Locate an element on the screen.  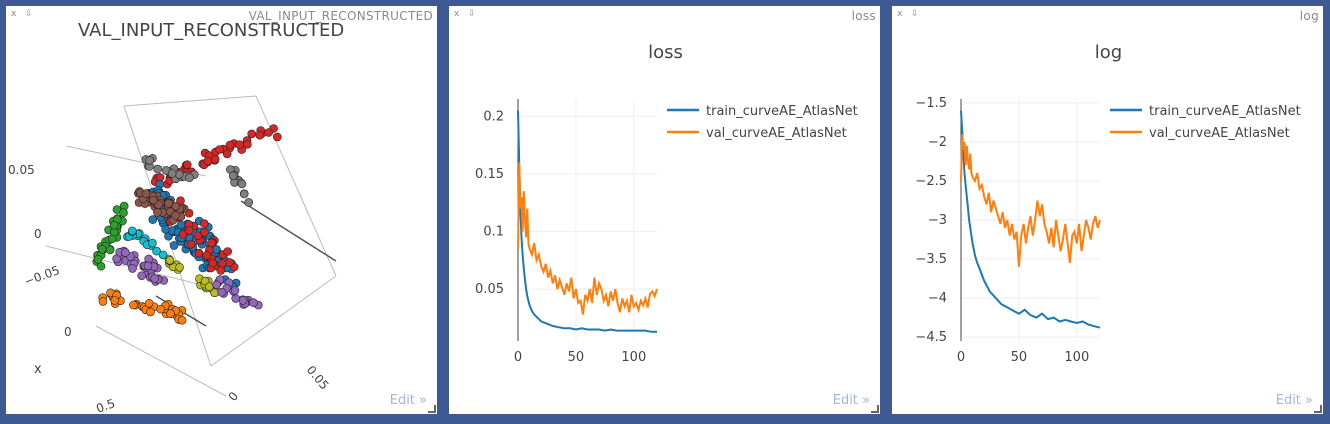
y-tick-label: −3 is located at coordinates (937, 220).